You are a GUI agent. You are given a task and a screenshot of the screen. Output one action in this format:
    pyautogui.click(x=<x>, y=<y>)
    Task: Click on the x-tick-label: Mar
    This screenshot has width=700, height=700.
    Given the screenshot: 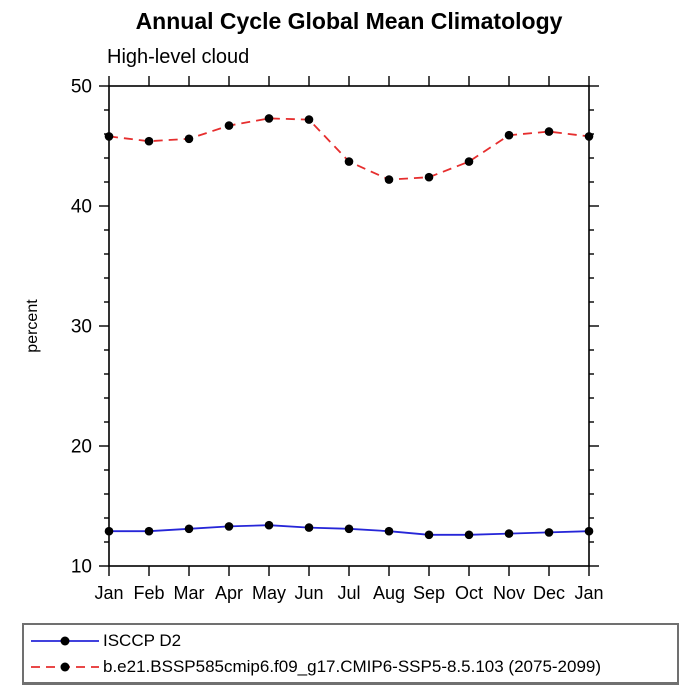 What is the action you would take?
    pyautogui.click(x=189, y=593)
    